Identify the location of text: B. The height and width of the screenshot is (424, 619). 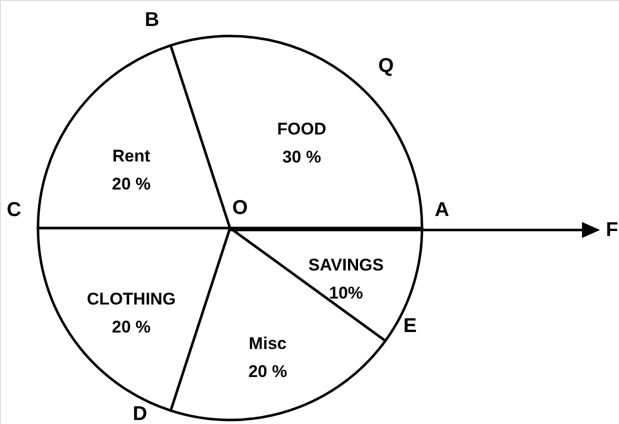
(152, 20).